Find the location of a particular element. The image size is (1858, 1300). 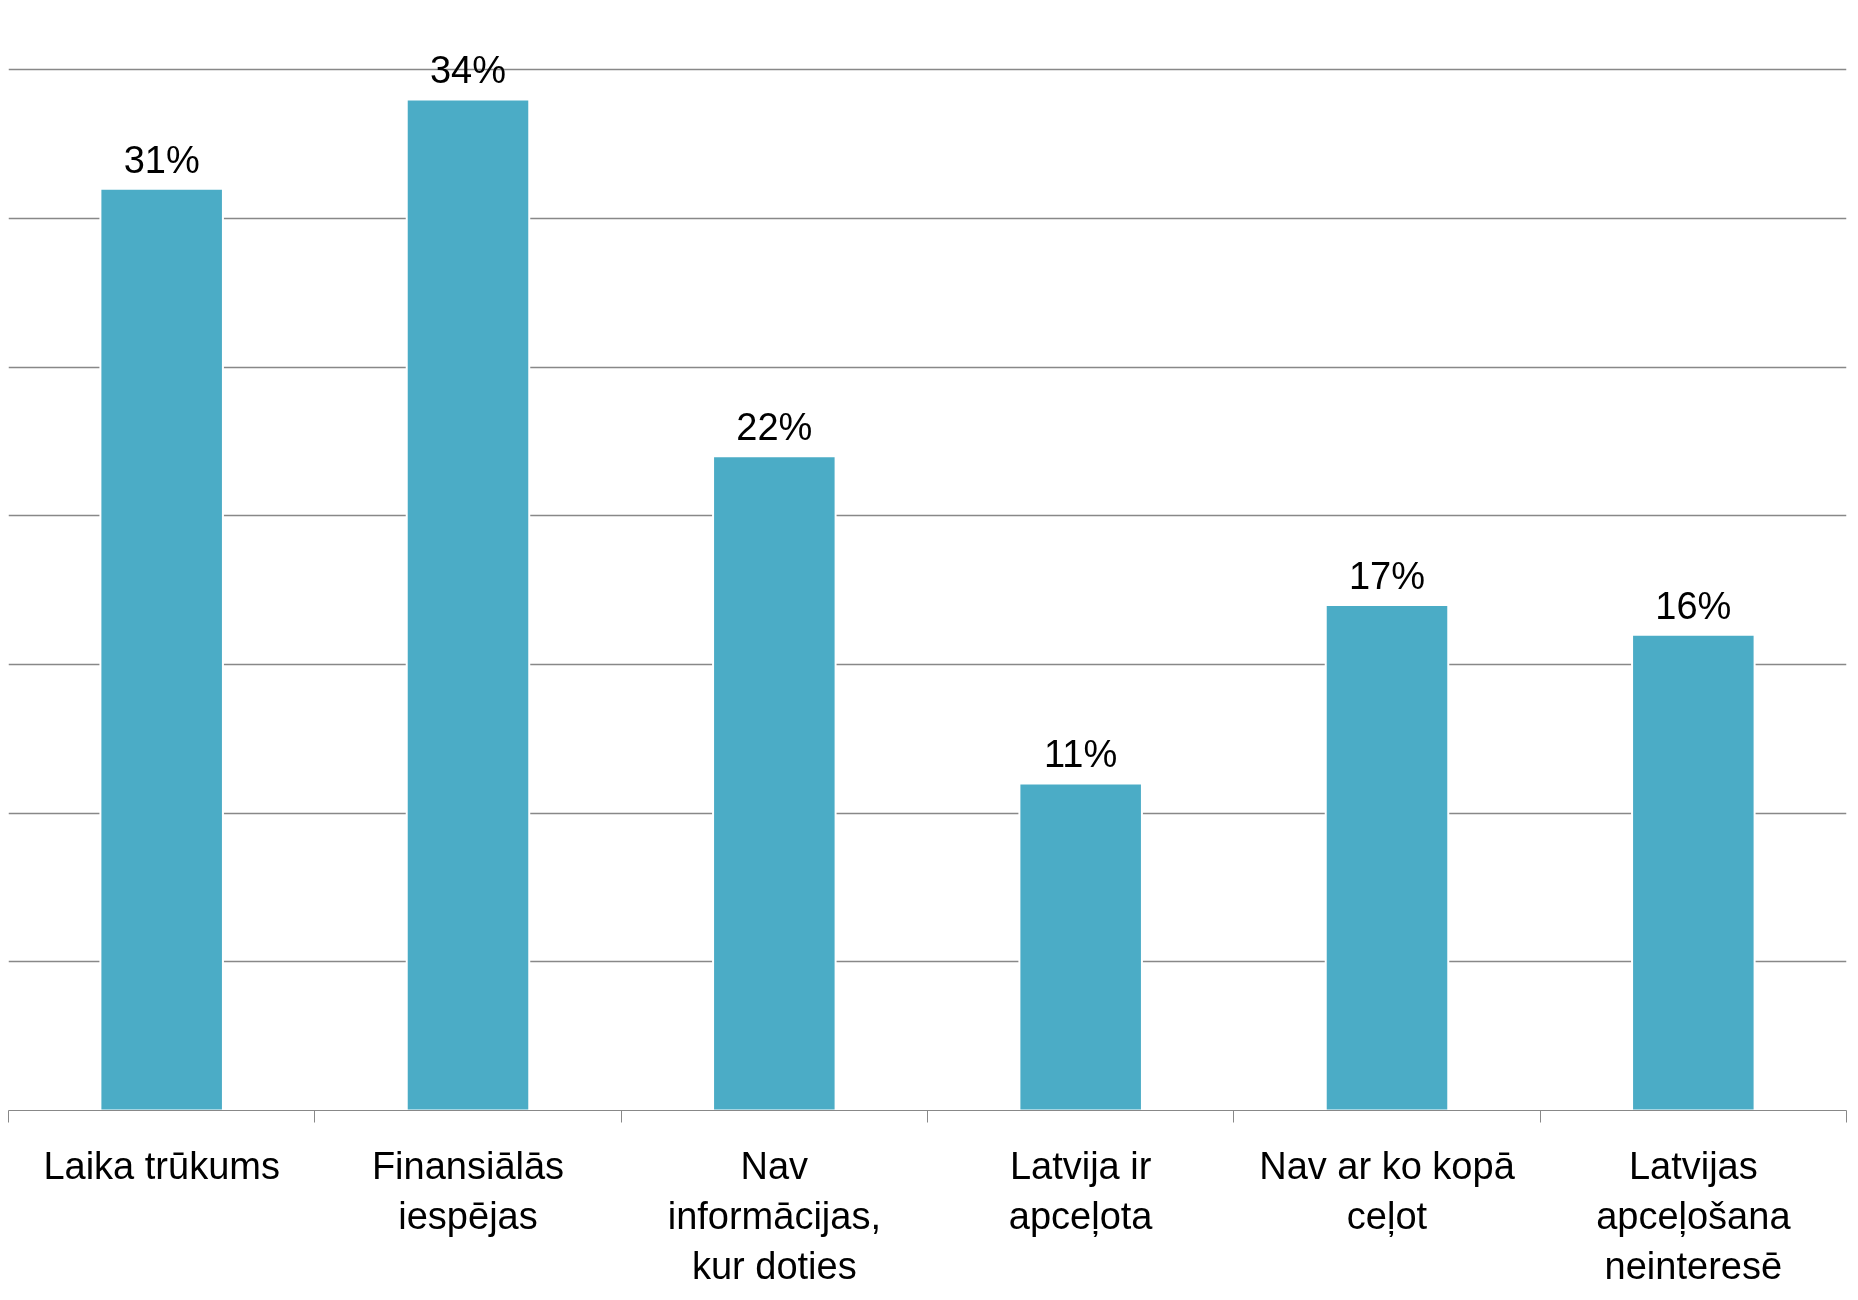

x-tick-label: Latvijas apceļošana neinteresē is located at coordinates (1694, 1216).